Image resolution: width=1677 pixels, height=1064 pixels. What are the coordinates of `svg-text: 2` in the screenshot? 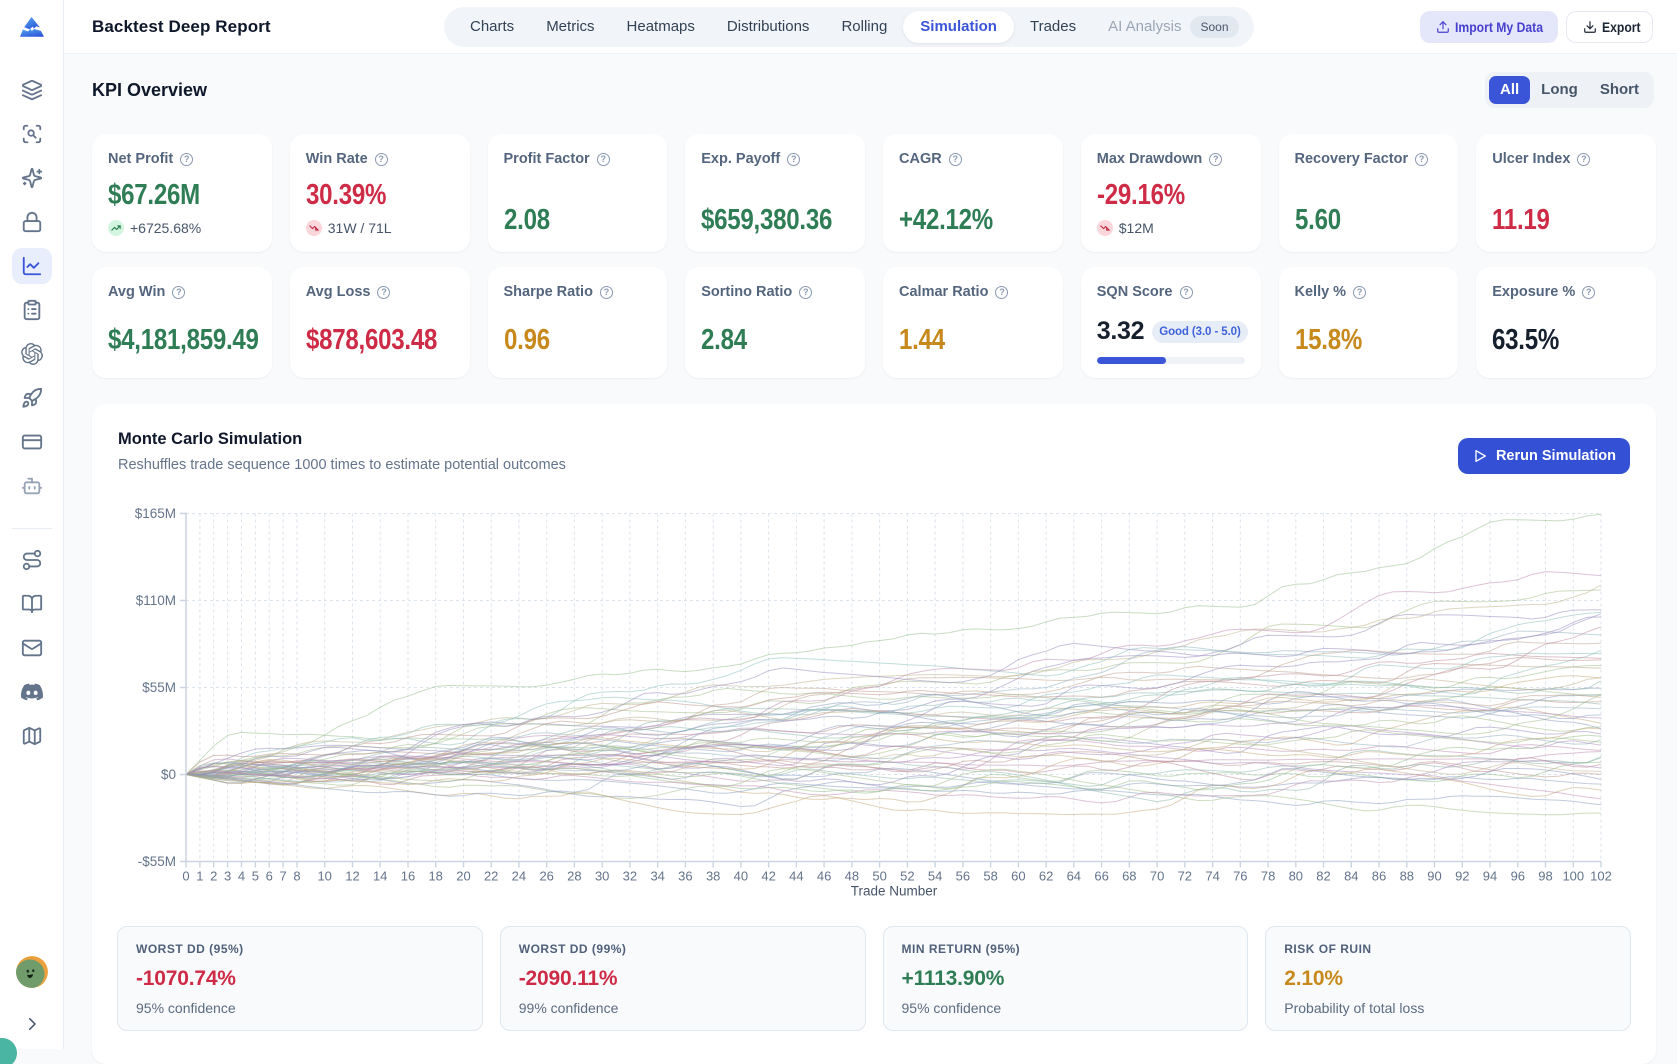 It's located at (213, 876).